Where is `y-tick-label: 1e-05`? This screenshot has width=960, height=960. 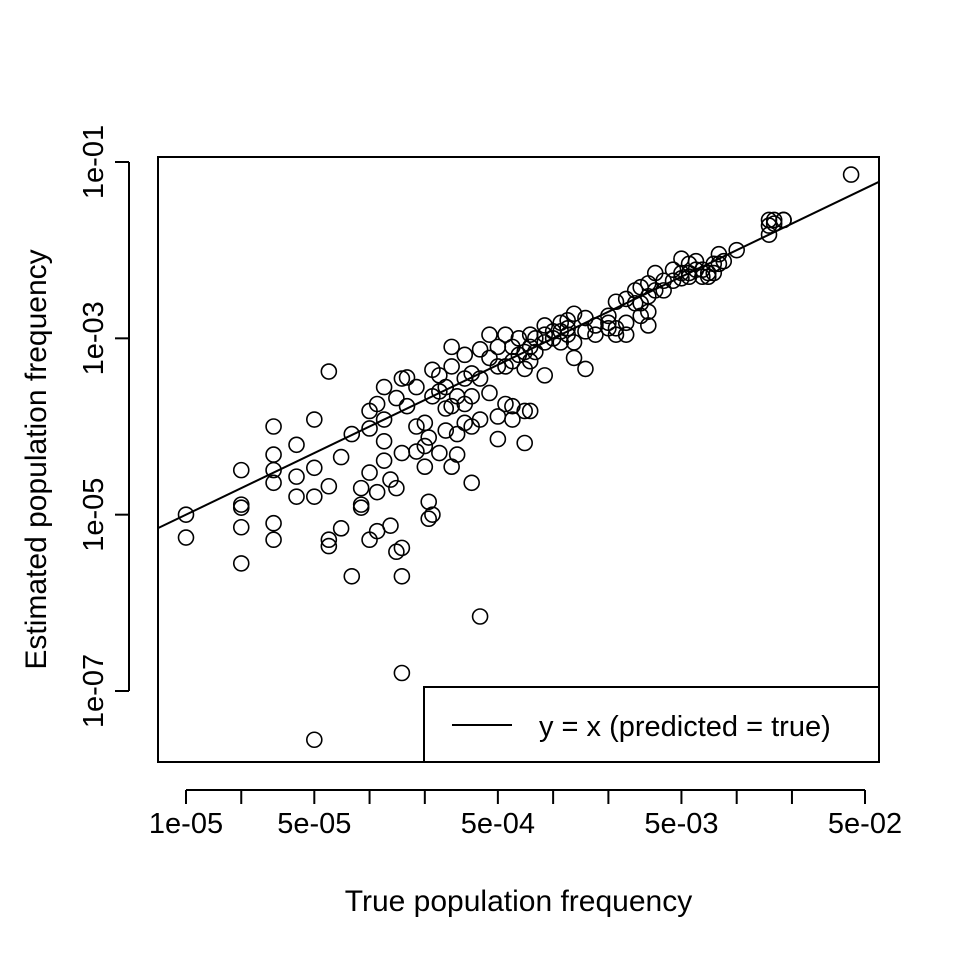
y-tick-label: 1e-05 is located at coordinates (94, 515).